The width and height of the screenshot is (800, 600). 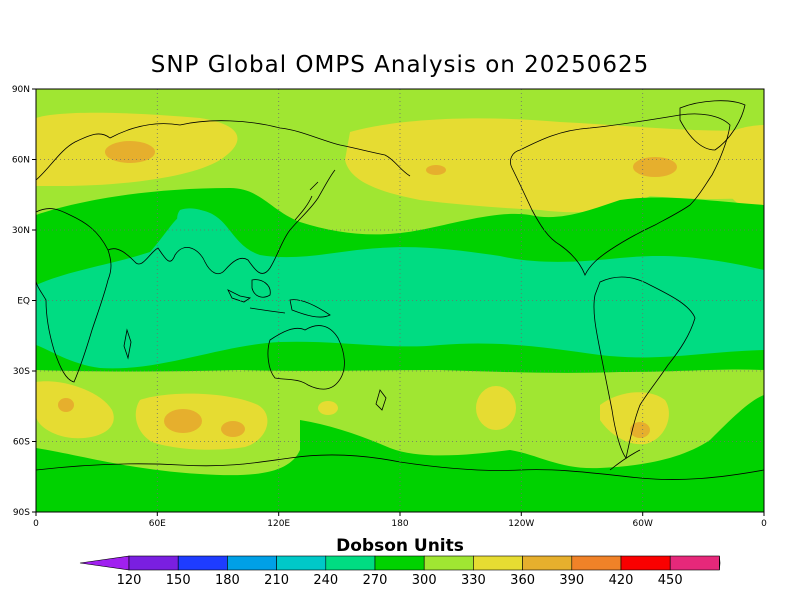 What do you see at coordinates (233, 429) in the screenshot?
I see `band-390-420-south-c` at bounding box center [233, 429].